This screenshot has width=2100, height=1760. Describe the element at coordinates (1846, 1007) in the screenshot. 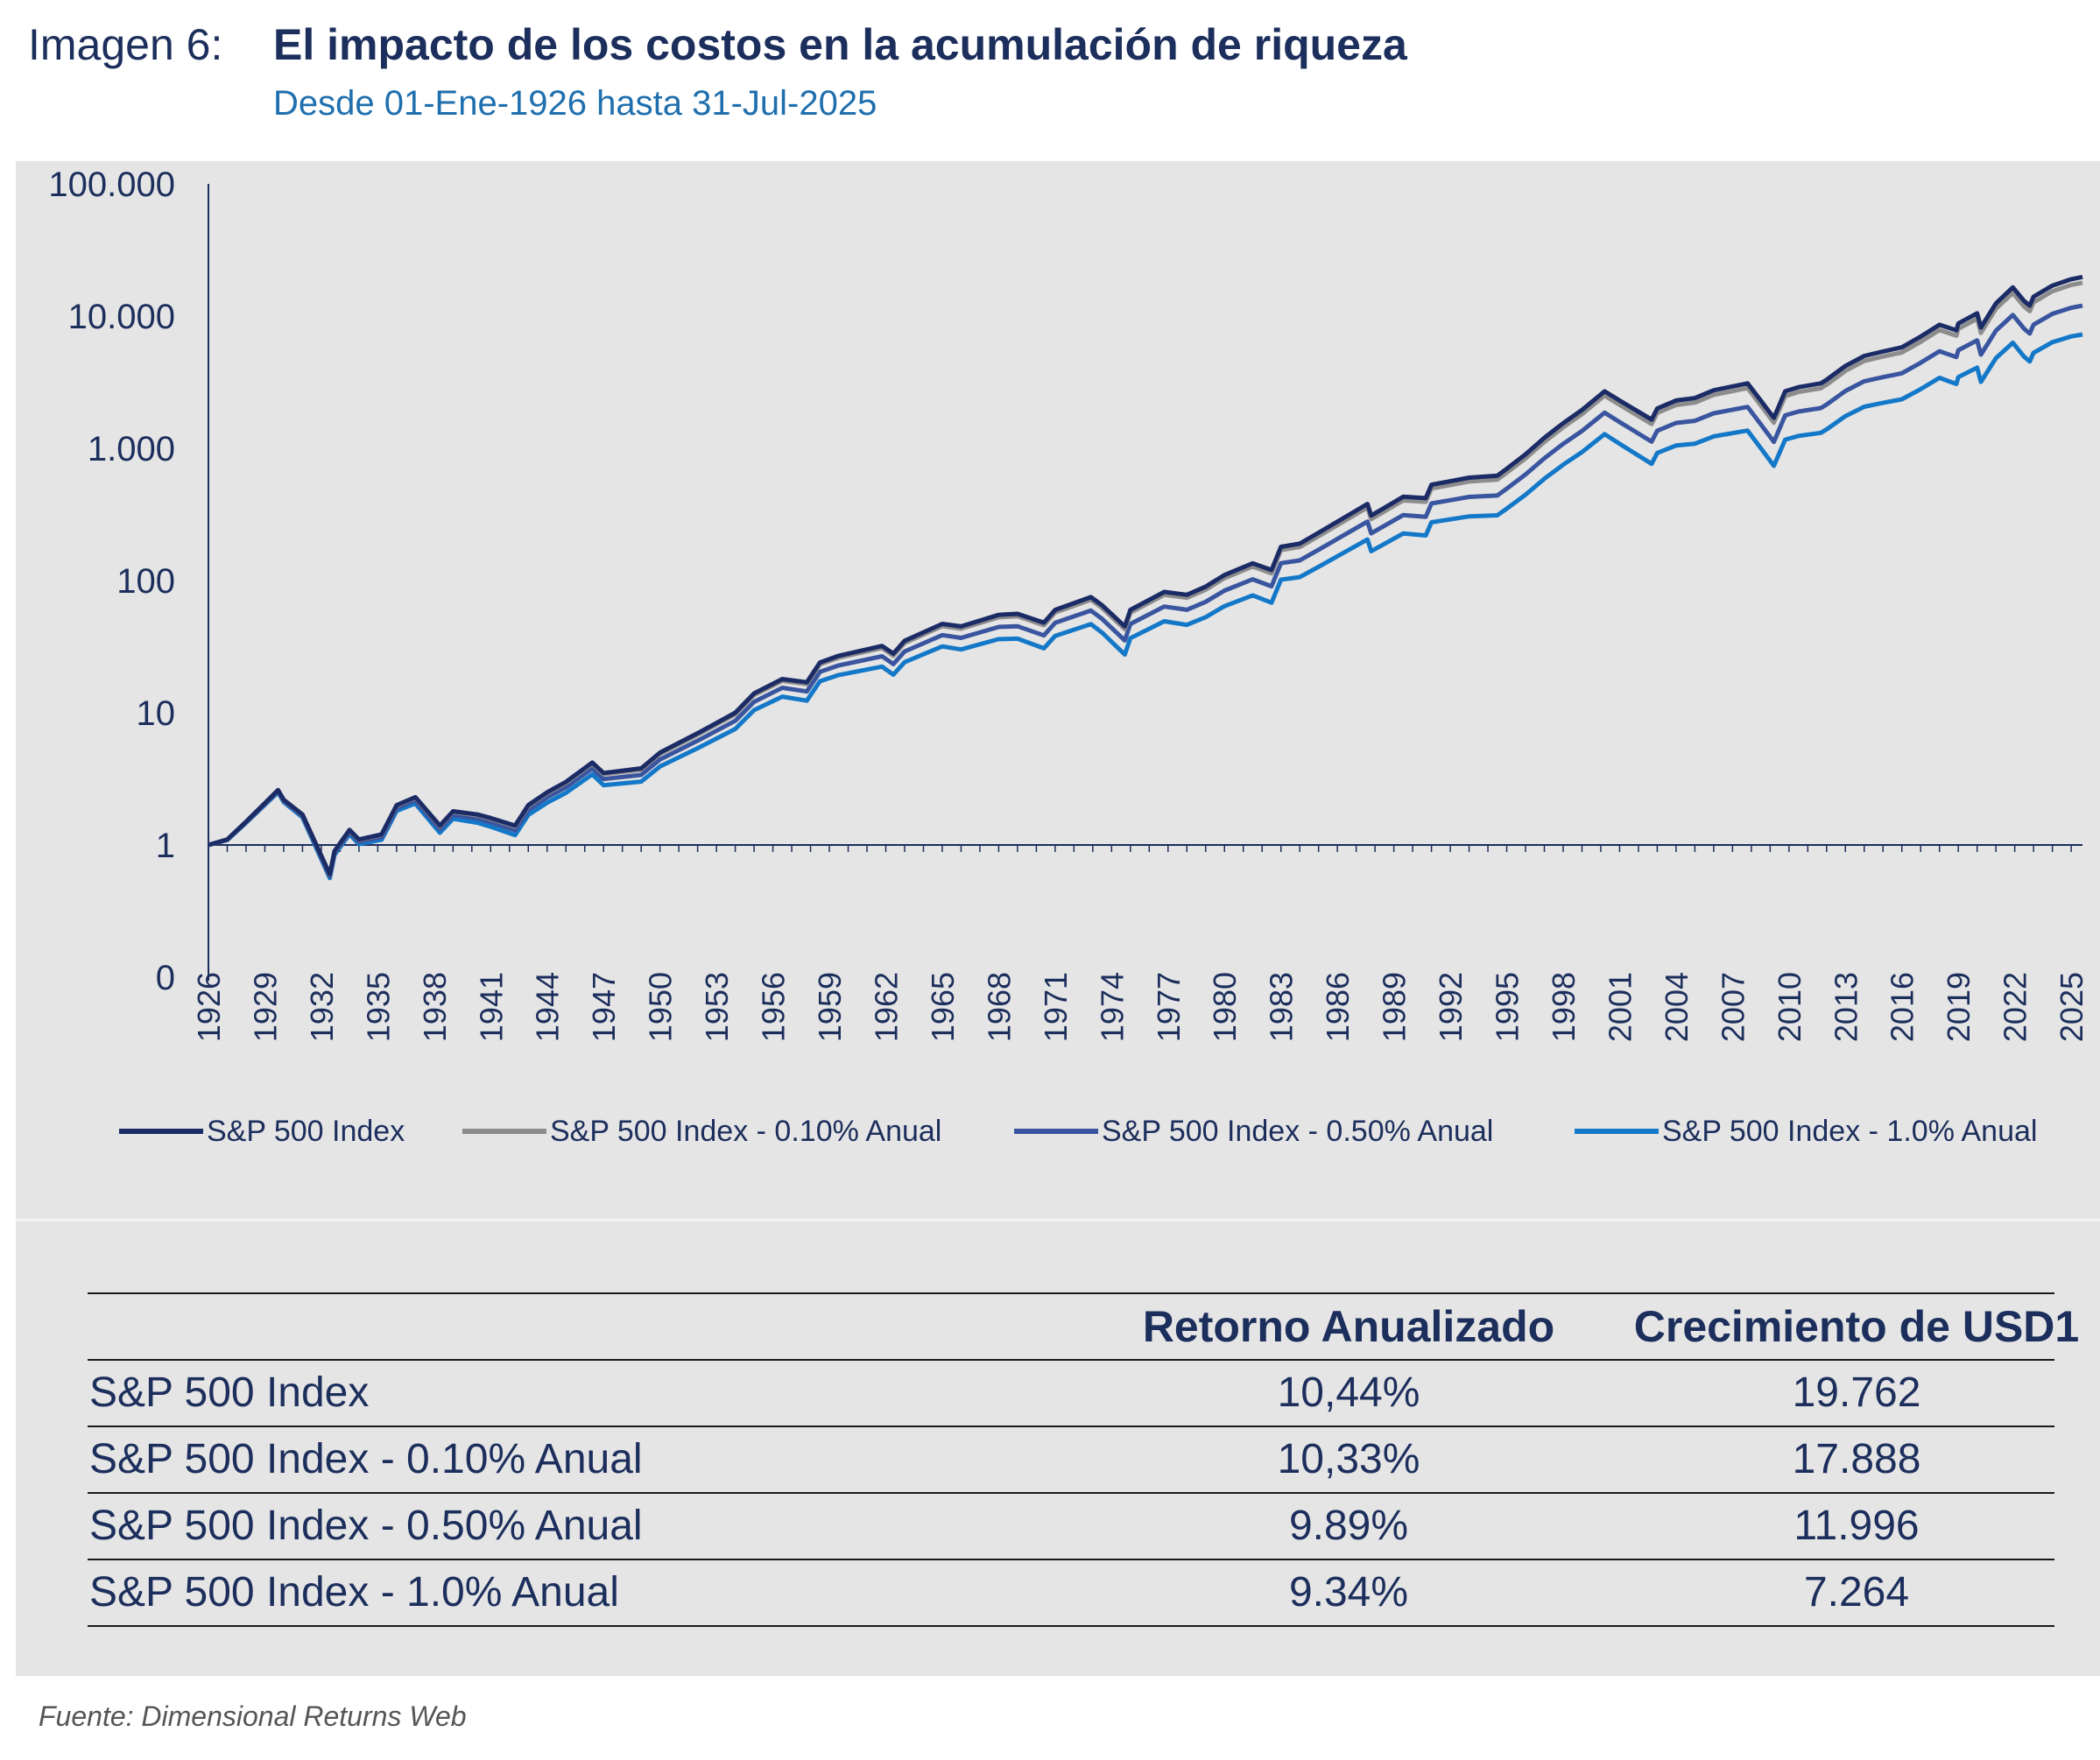

I see `x-tick-label: 2013` at that location.